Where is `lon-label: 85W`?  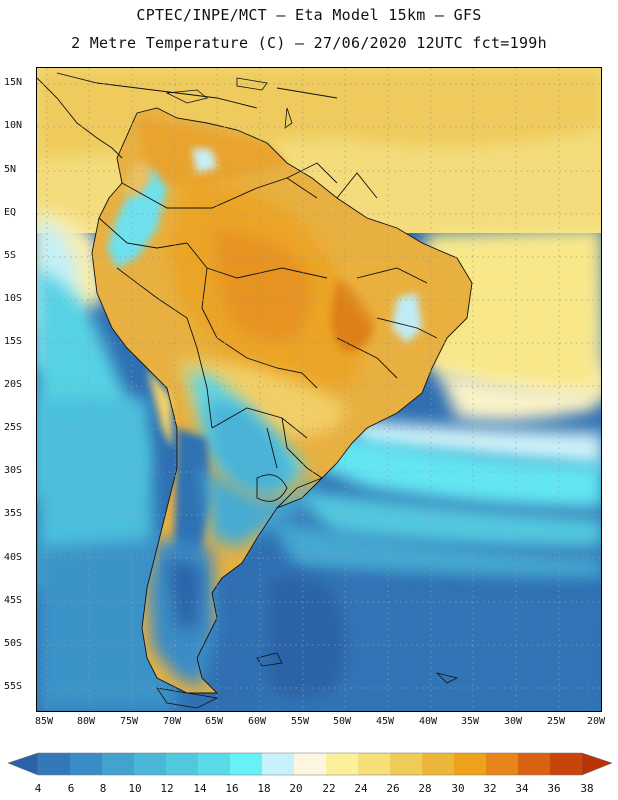
lon-label: 85W is located at coordinates (44, 721).